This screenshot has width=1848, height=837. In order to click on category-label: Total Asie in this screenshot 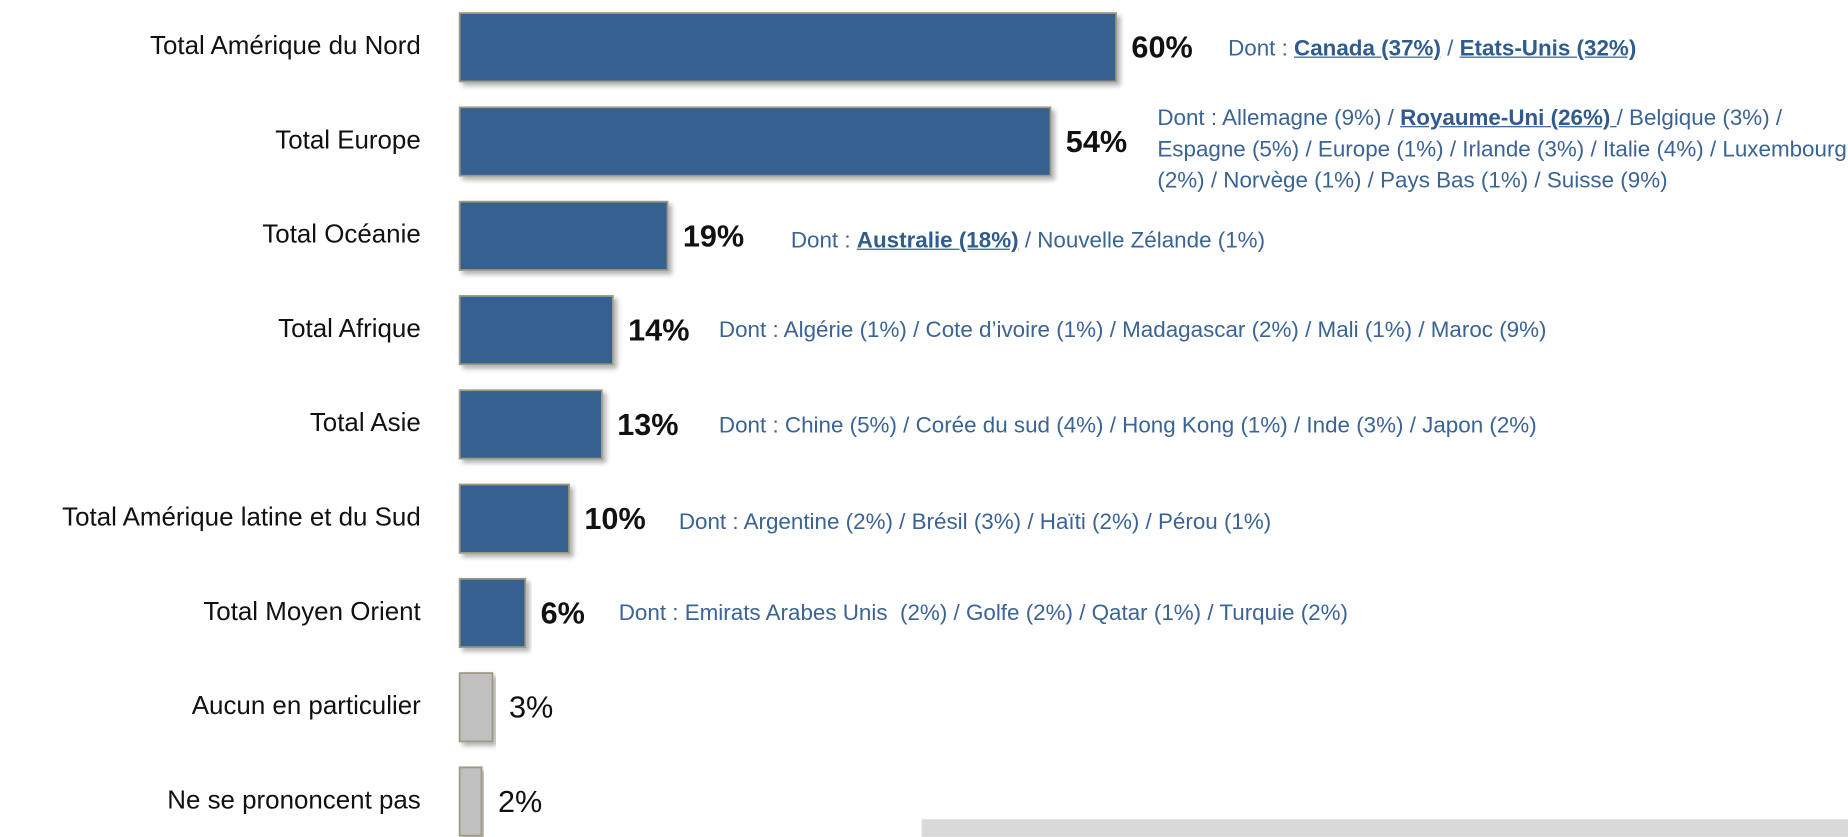, I will do `click(365, 423)`.